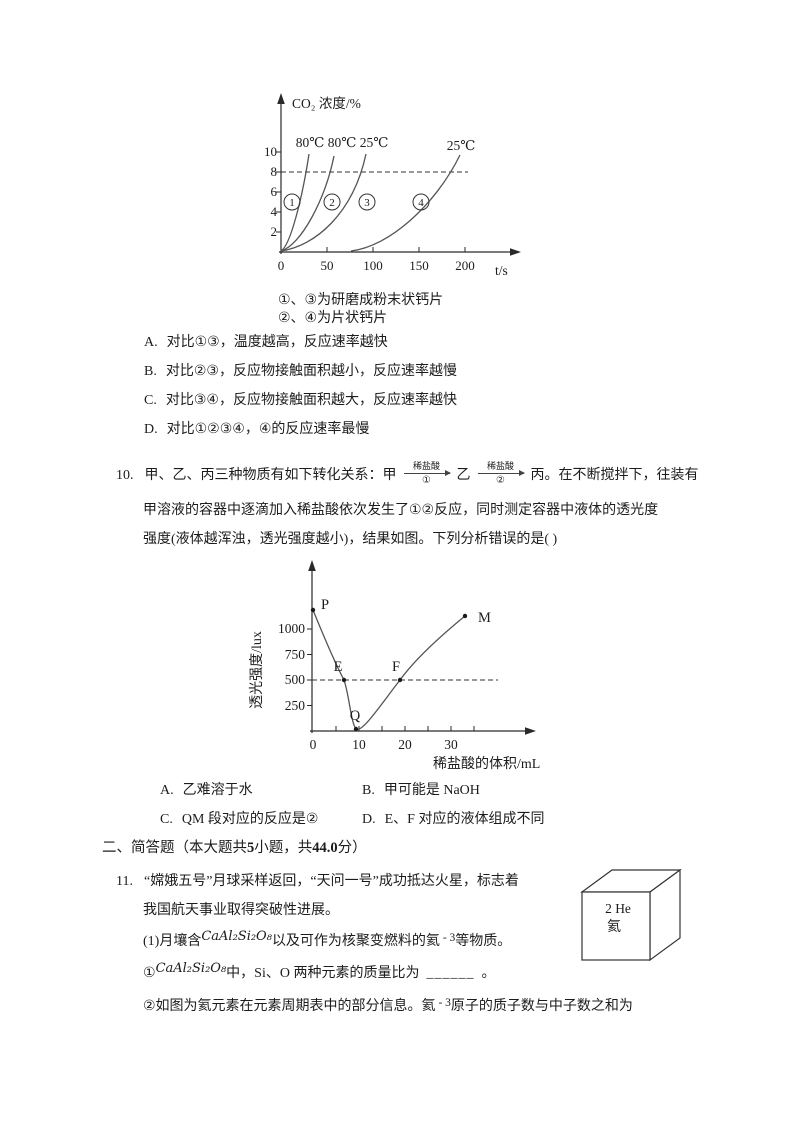  Describe the element at coordinates (332, 202) in the screenshot. I see `chart1-series2-circle-icon` at that location.